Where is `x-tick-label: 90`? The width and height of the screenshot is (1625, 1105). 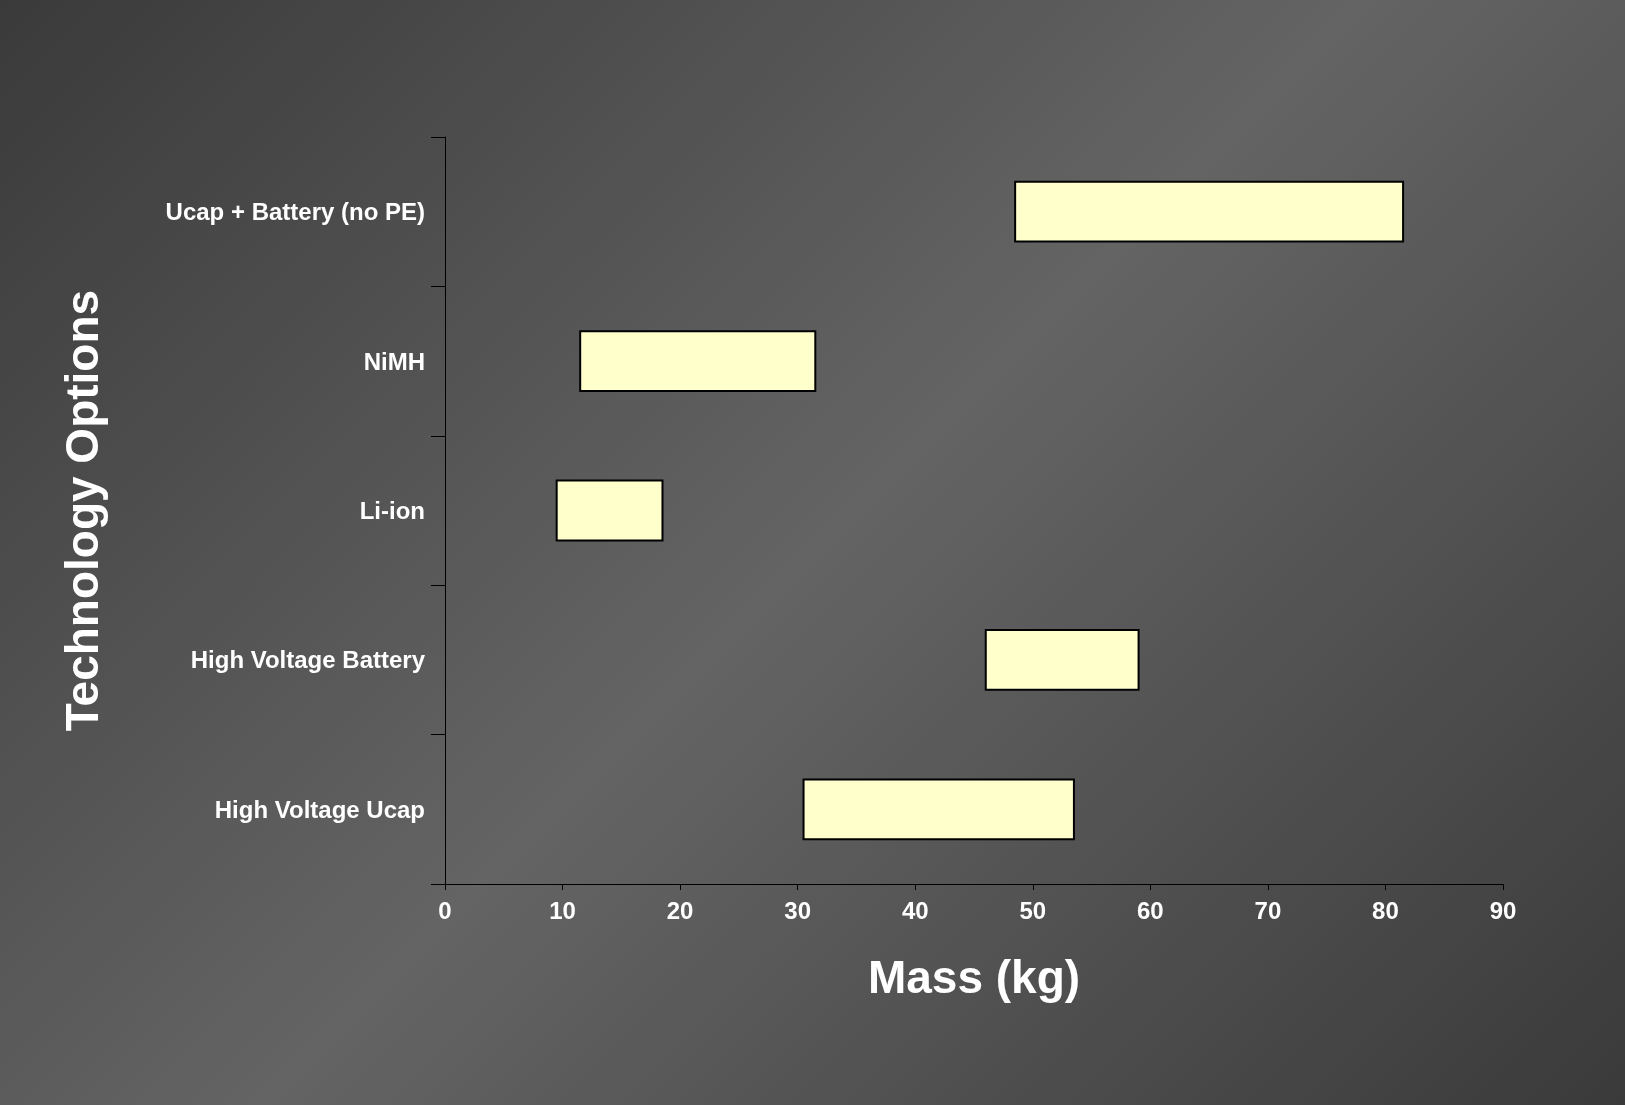
x-tick-label: 90 is located at coordinates (1503, 910).